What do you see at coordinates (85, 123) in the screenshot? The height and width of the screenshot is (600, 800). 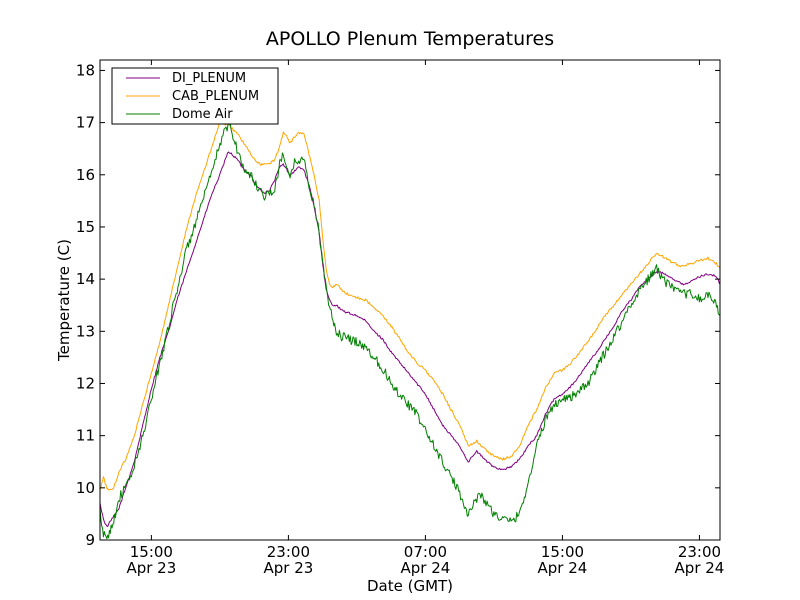 I see `y-tick-label: 17` at bounding box center [85, 123].